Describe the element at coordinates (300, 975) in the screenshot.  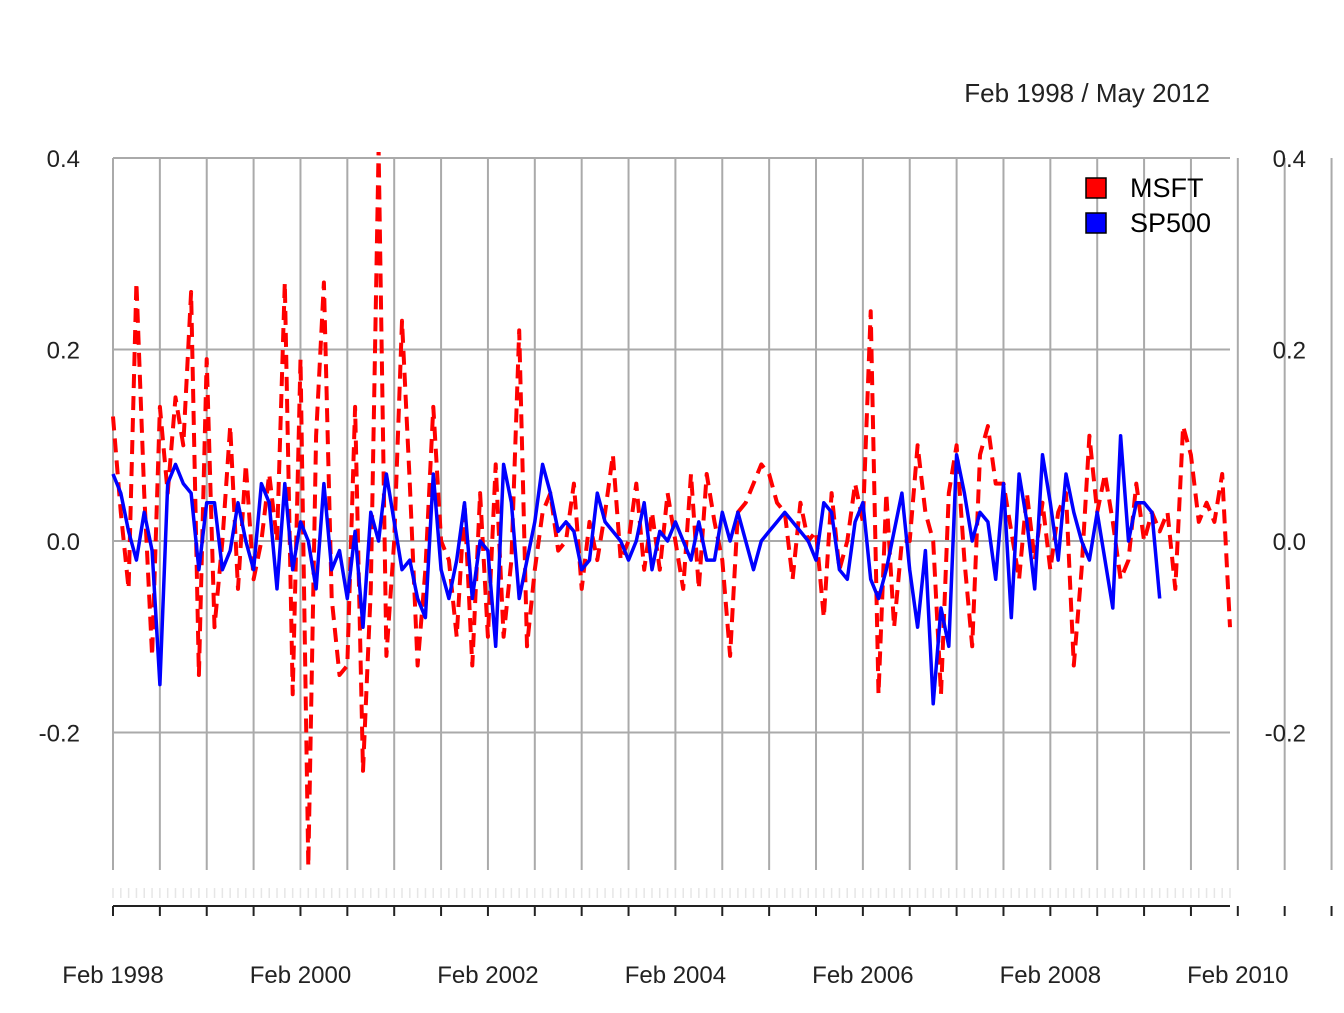
I see `x-tick-label: Feb 2000` at that location.